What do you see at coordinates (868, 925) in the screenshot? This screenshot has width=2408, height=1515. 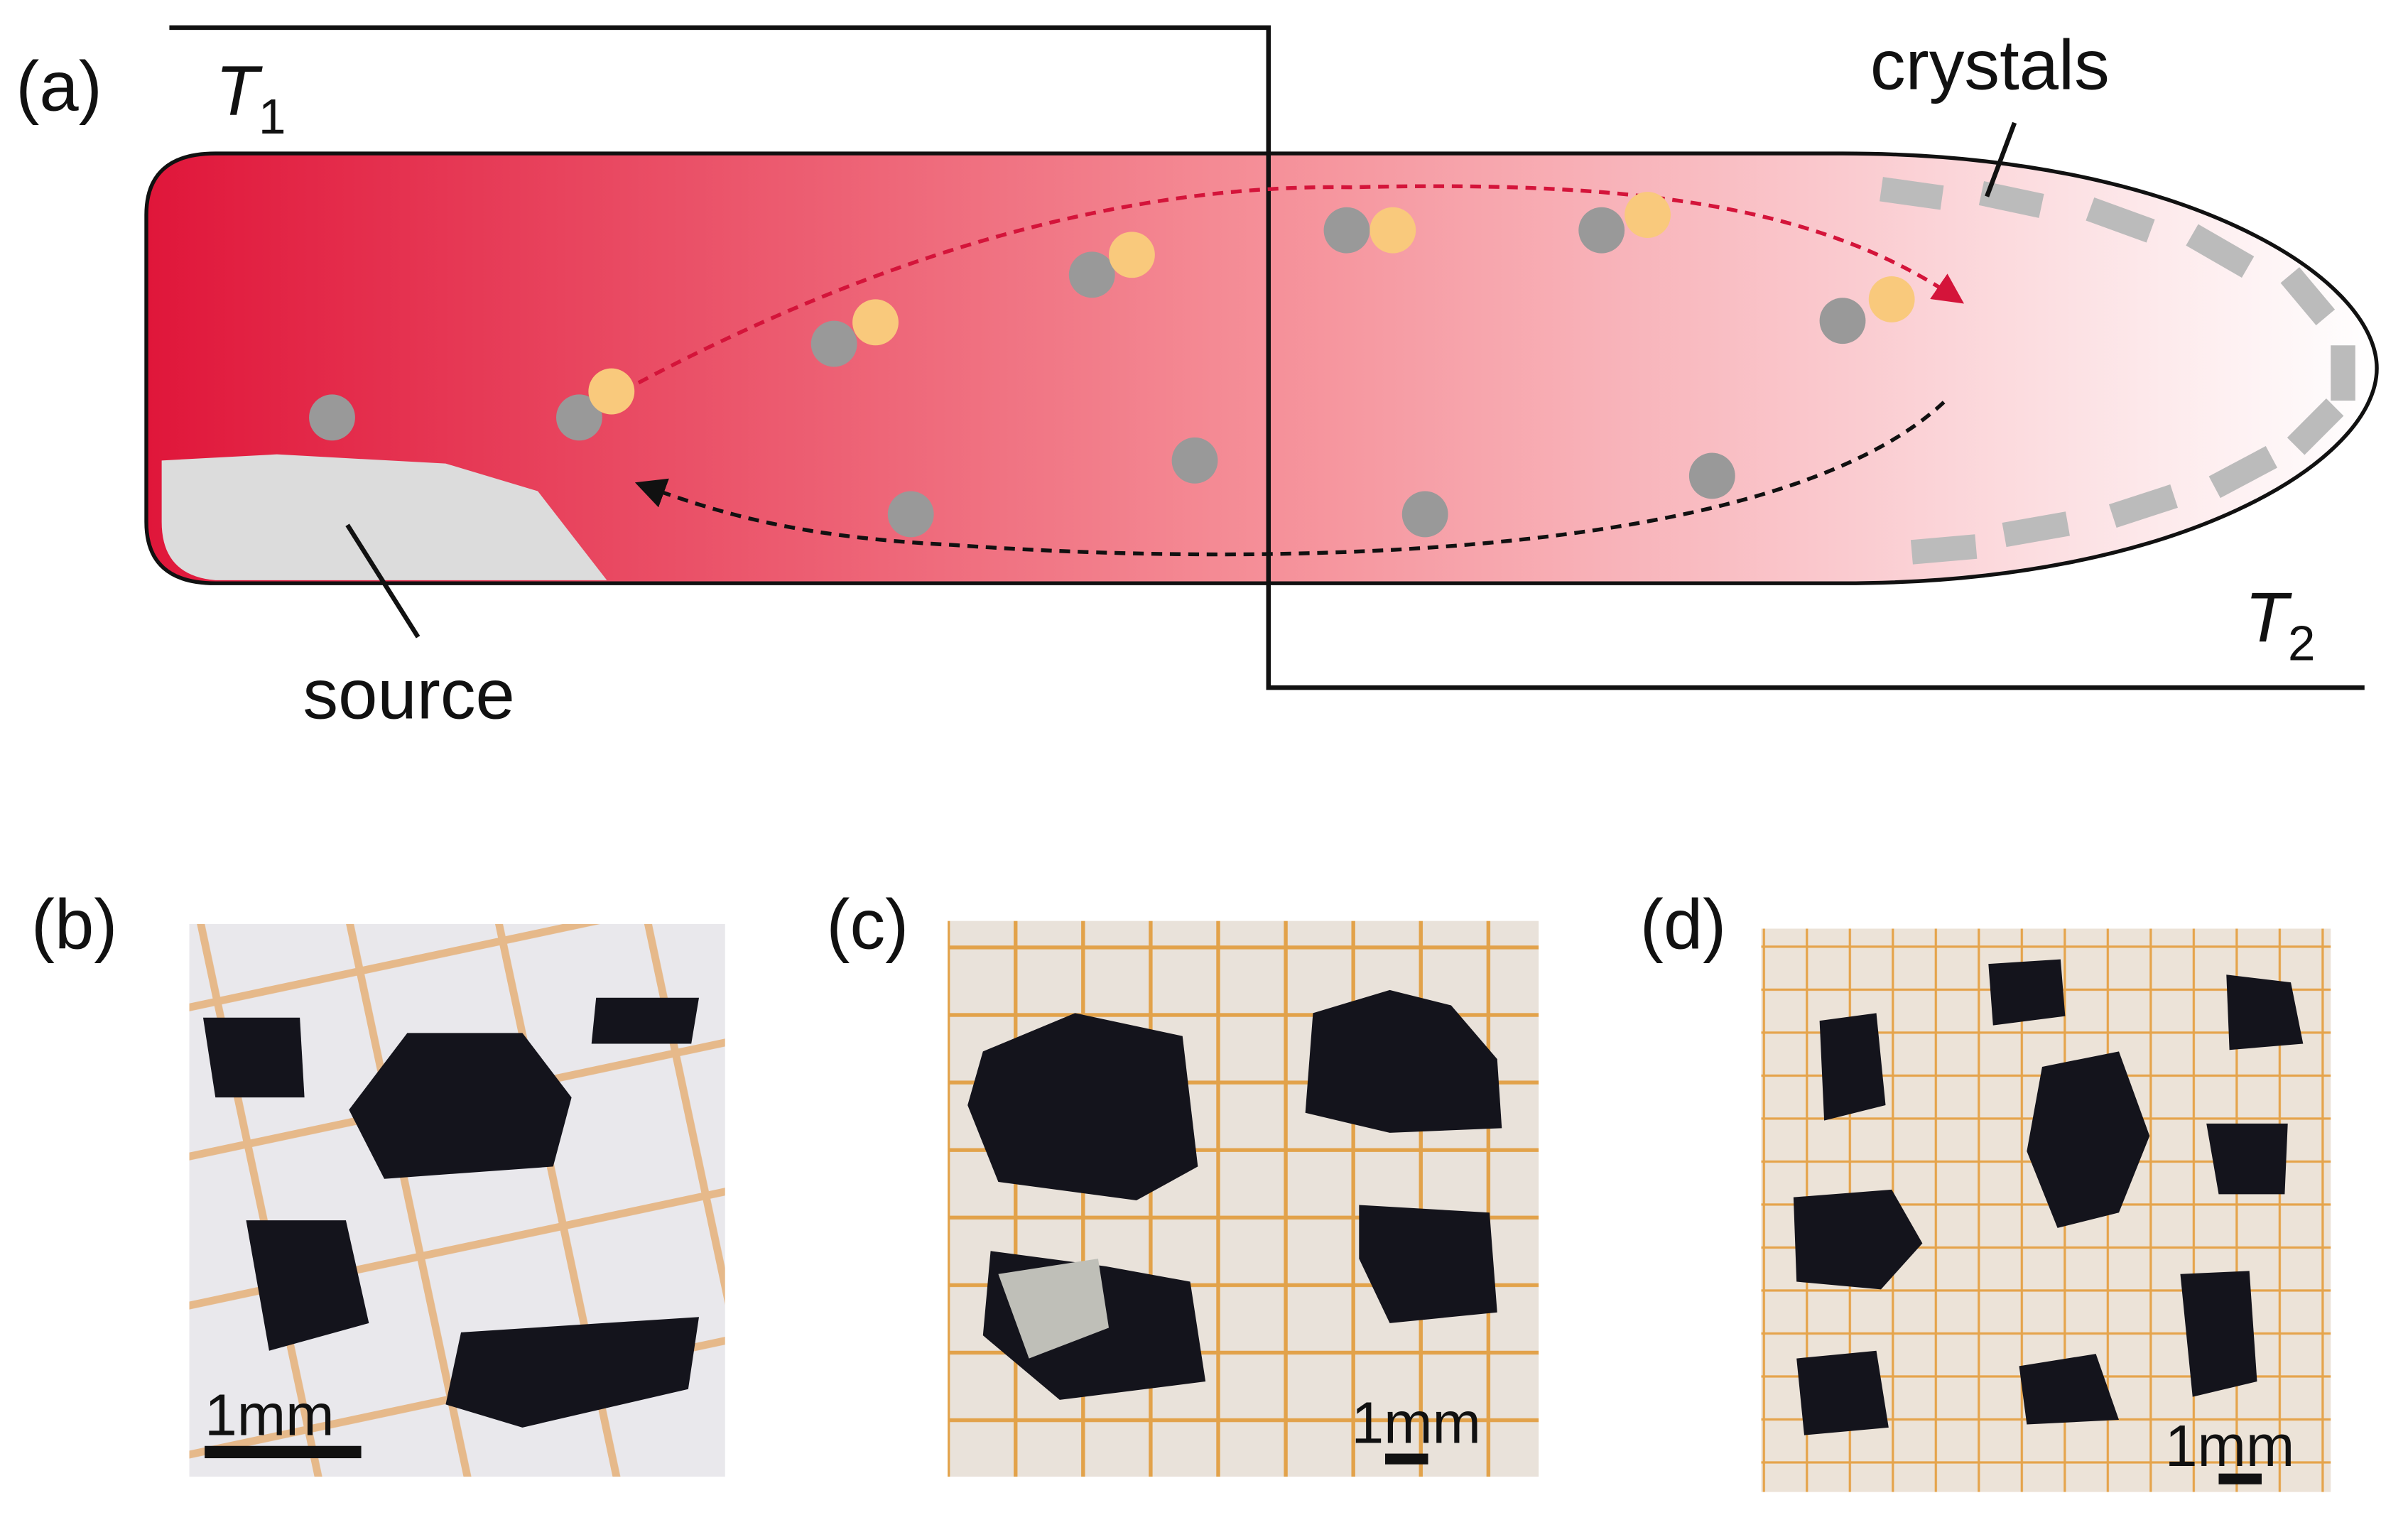 I see `panel-label: (c)` at bounding box center [868, 925].